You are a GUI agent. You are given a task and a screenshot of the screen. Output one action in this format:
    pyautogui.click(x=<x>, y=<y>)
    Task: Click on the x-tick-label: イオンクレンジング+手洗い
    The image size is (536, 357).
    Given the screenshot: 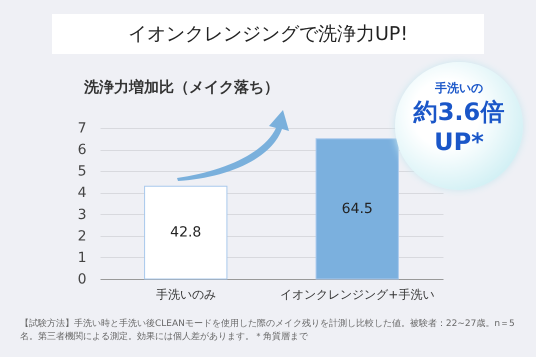 What is the action you would take?
    pyautogui.click(x=357, y=295)
    